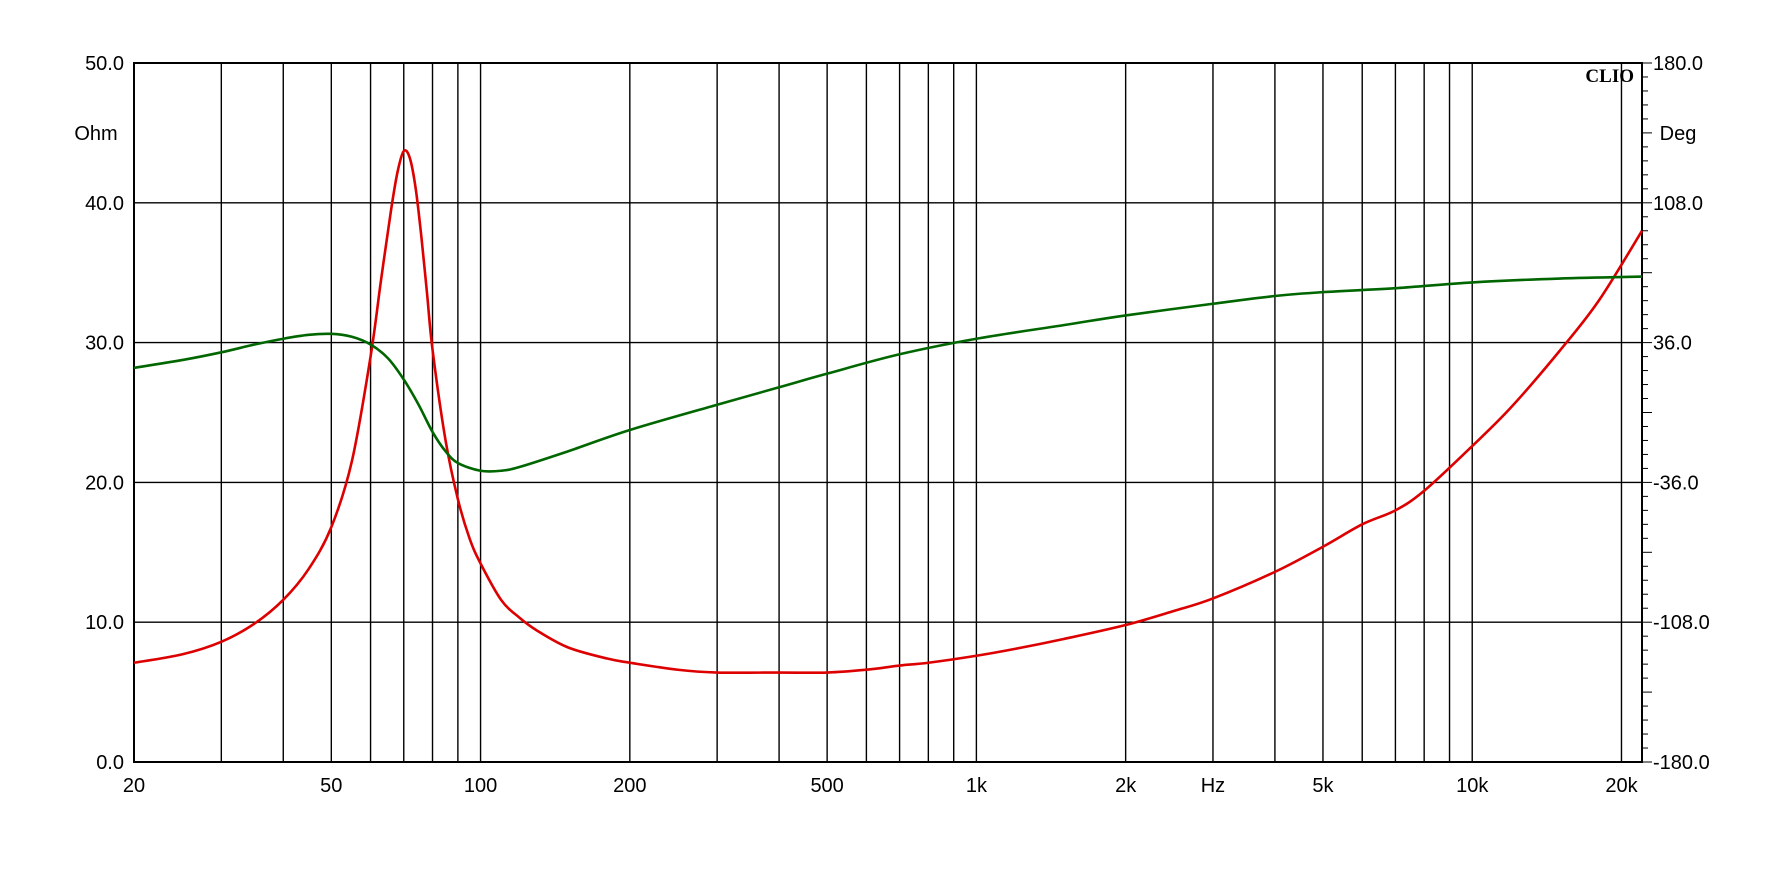 The height and width of the screenshot is (886, 1772). Describe the element at coordinates (977, 786) in the screenshot. I see `x-tick-label: 1k` at that location.